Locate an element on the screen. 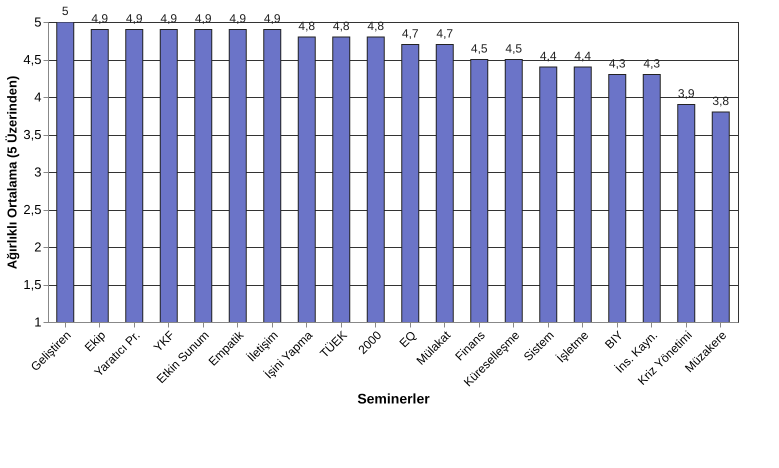 This screenshot has height=468, width=779. y-tick-label: 2 is located at coordinates (38, 247).